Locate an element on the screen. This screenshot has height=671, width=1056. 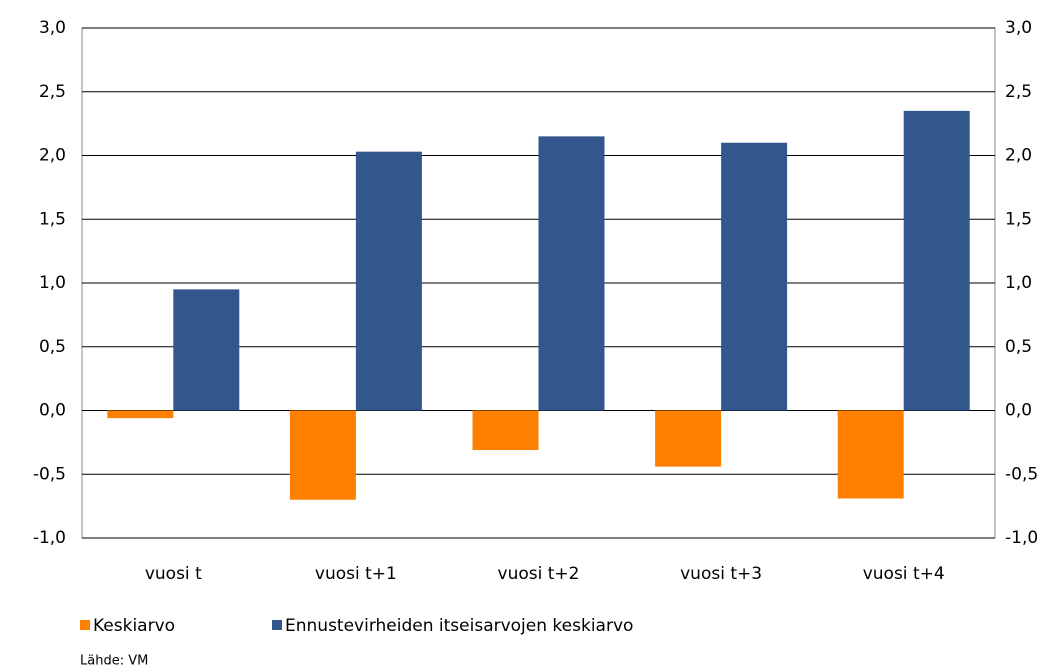
y2-tick-label: 0,0 is located at coordinates (1018, 411).